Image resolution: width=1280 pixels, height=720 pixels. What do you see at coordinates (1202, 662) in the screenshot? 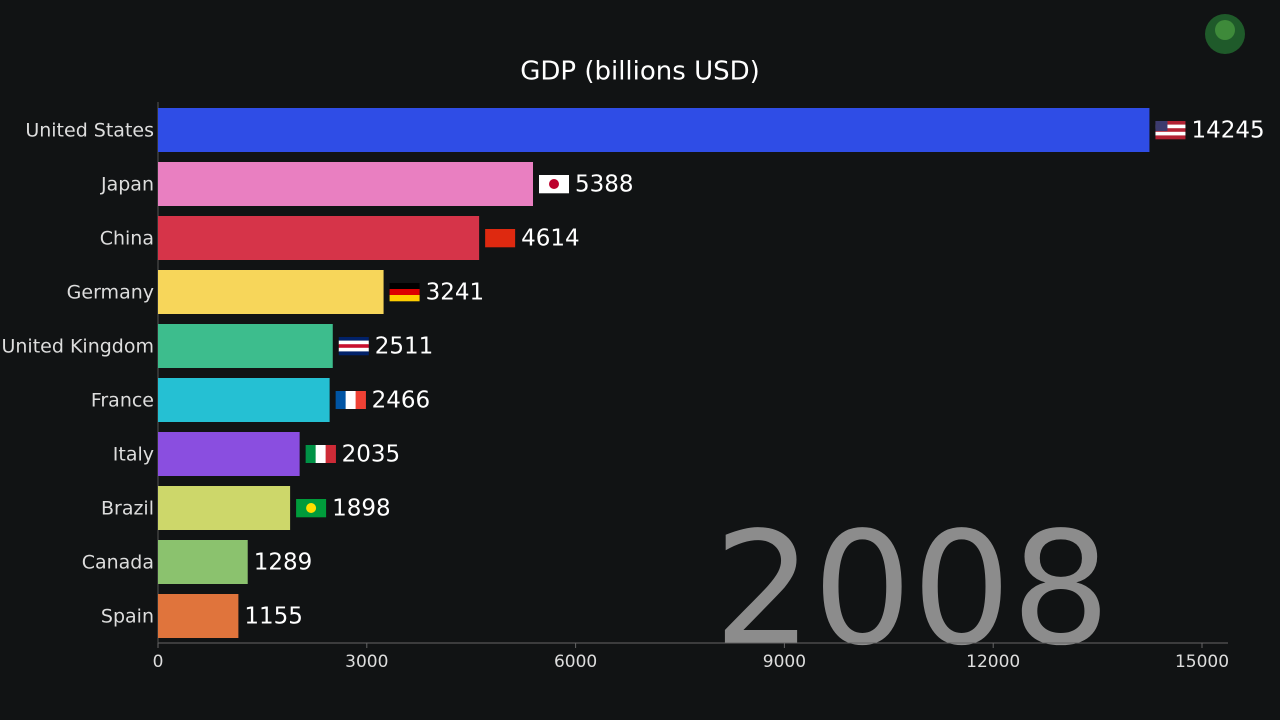
I see `x-tick-label: 15000` at bounding box center [1202, 662].